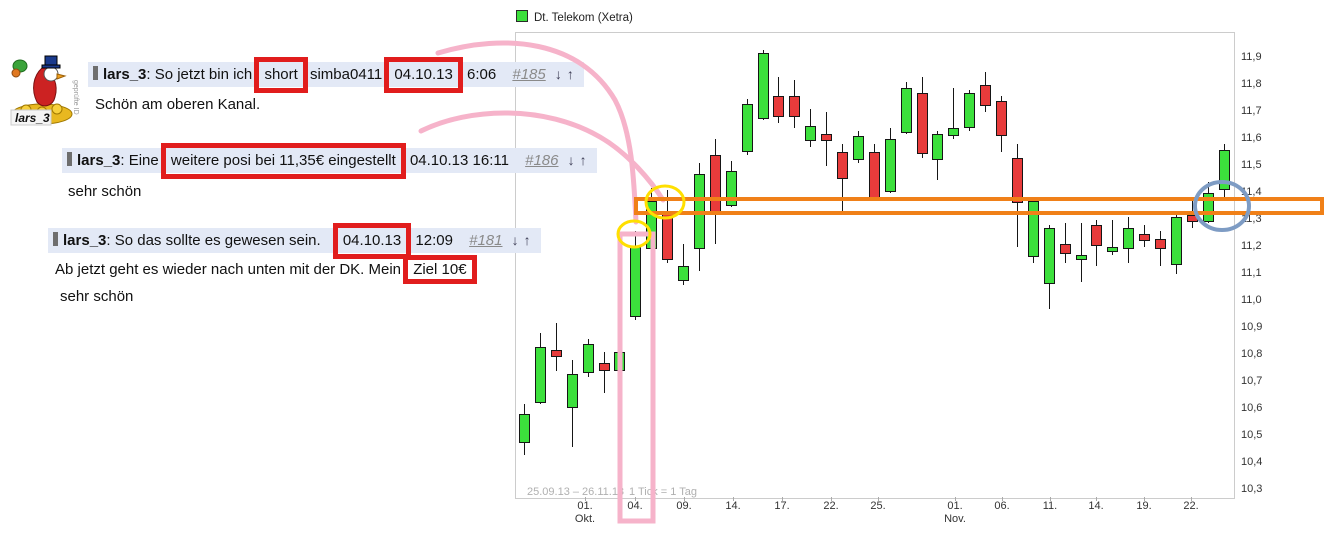  Describe the element at coordinates (1191, 506) in the screenshot. I see `x-axis-tick: 22.` at that location.